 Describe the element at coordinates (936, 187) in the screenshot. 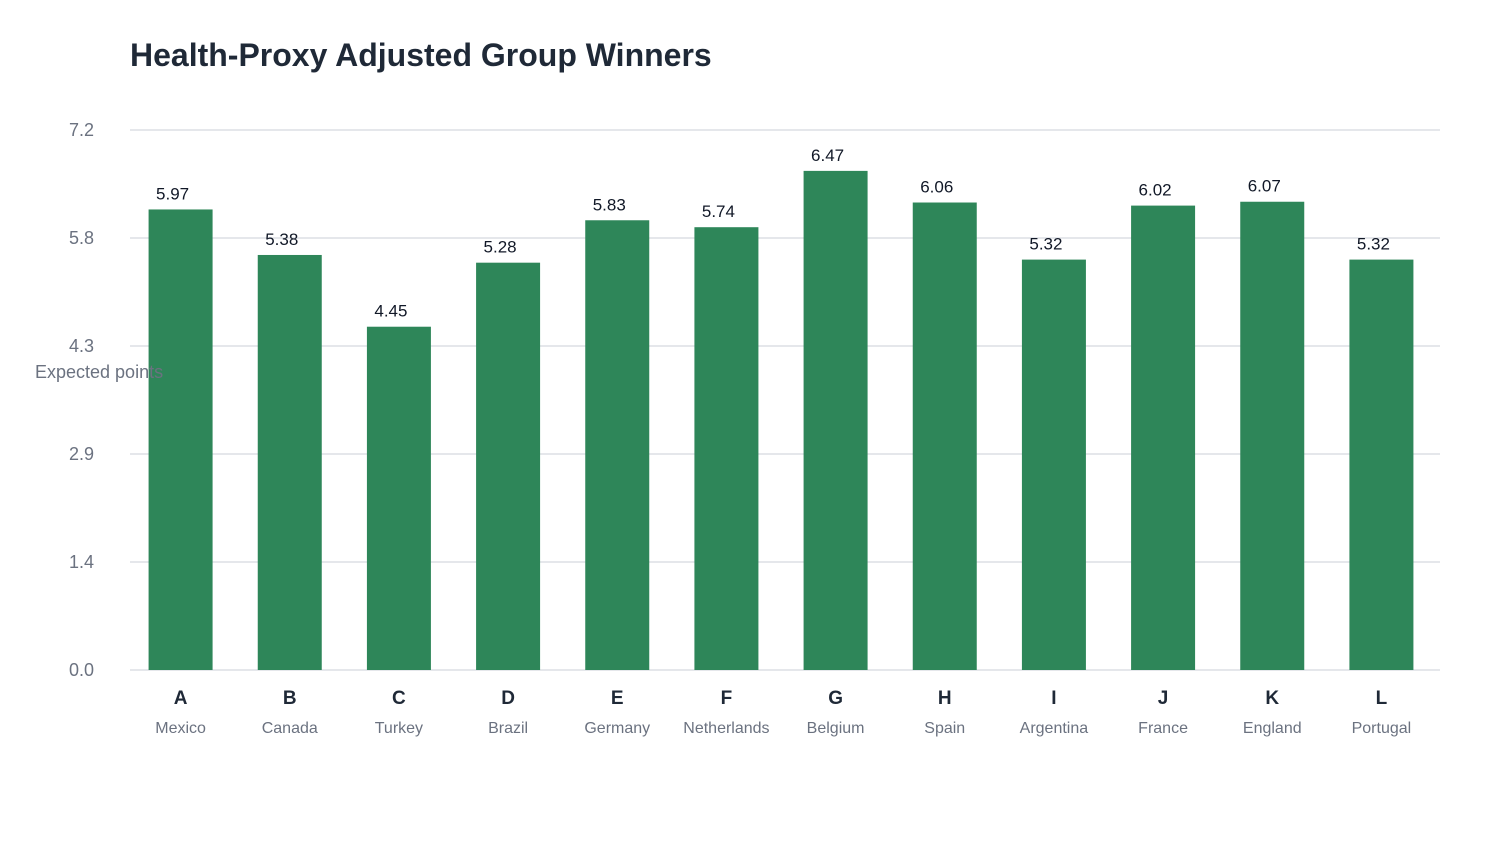

I see `data-label: 6.06` at that location.